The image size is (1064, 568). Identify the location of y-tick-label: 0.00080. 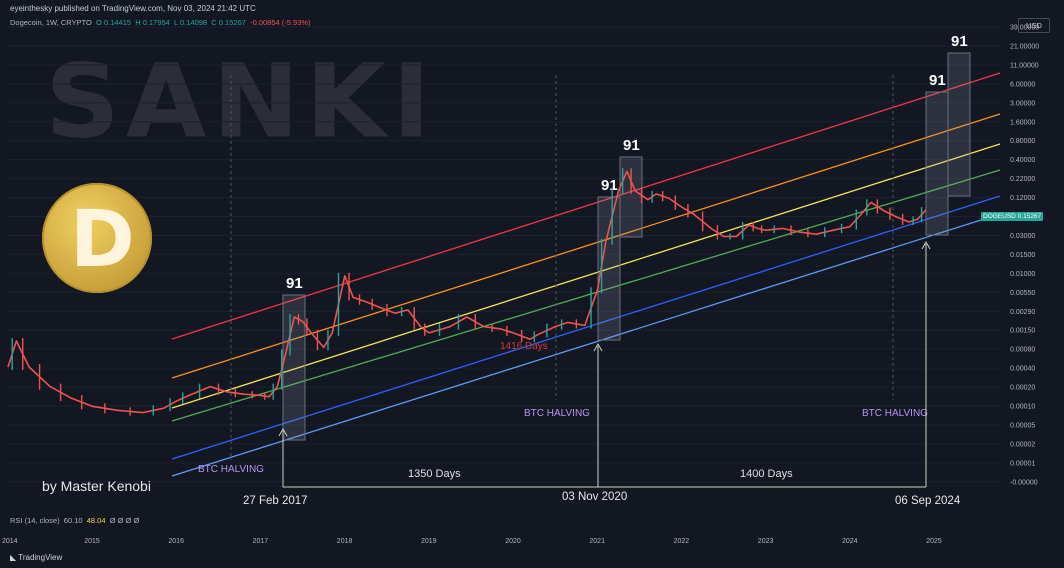
(1022, 350).